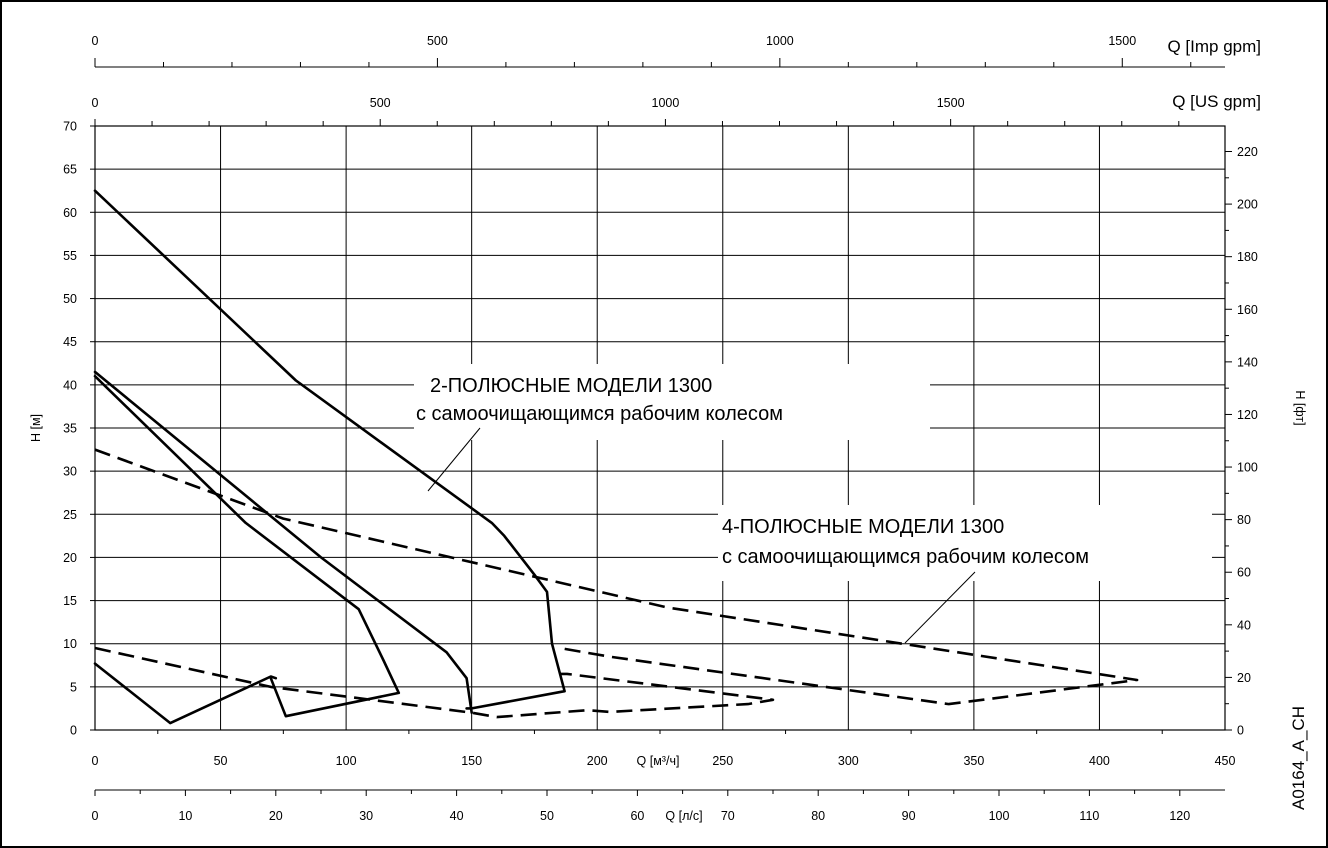  What do you see at coordinates (940, 607) in the screenshot?
I see `annotation-4pole-leader` at bounding box center [940, 607].